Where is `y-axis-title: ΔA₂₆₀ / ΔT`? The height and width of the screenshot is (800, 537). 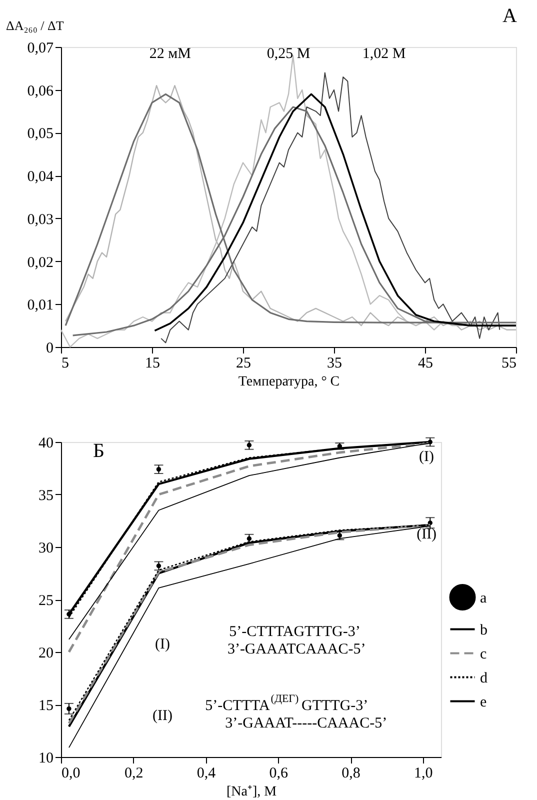 y-axis-title: ΔA₂₆₀ / ΔT is located at coordinates (35, 25).